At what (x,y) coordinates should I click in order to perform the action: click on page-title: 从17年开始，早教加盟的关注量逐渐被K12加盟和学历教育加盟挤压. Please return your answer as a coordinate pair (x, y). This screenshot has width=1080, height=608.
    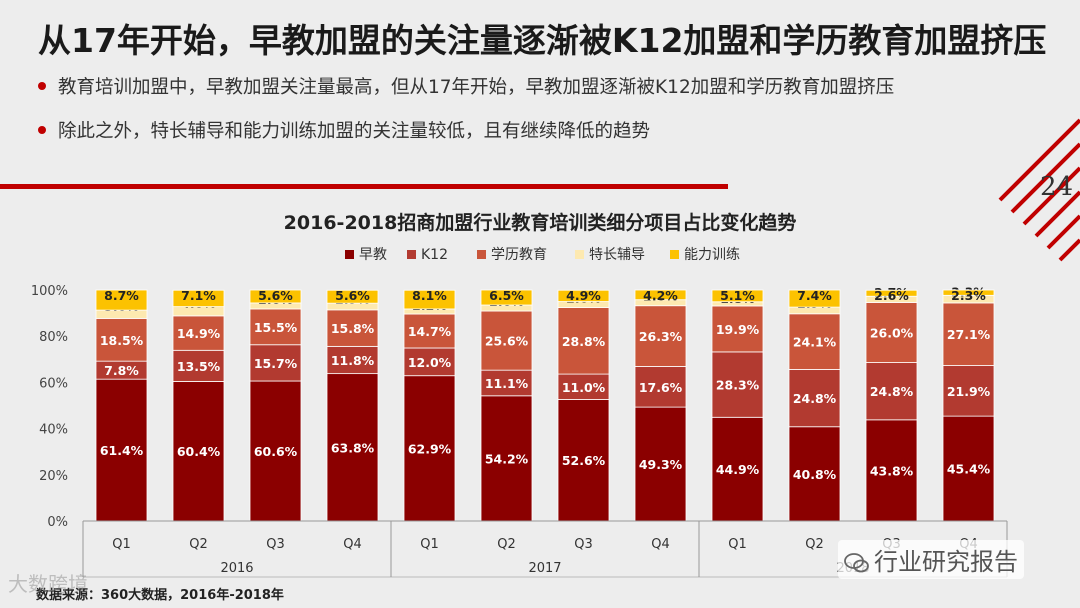
    Looking at the image, I should click on (542, 40).